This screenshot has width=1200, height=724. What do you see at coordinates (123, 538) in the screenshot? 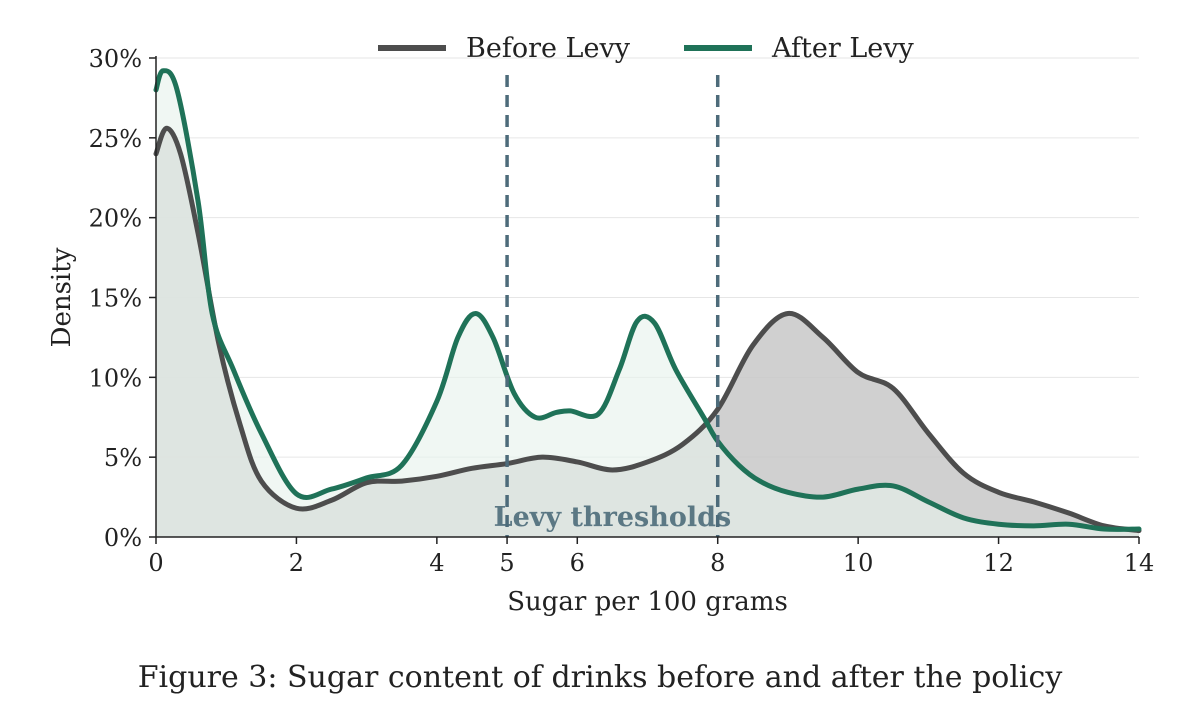
I see `y-tick-label-0: 0%` at bounding box center [123, 538].